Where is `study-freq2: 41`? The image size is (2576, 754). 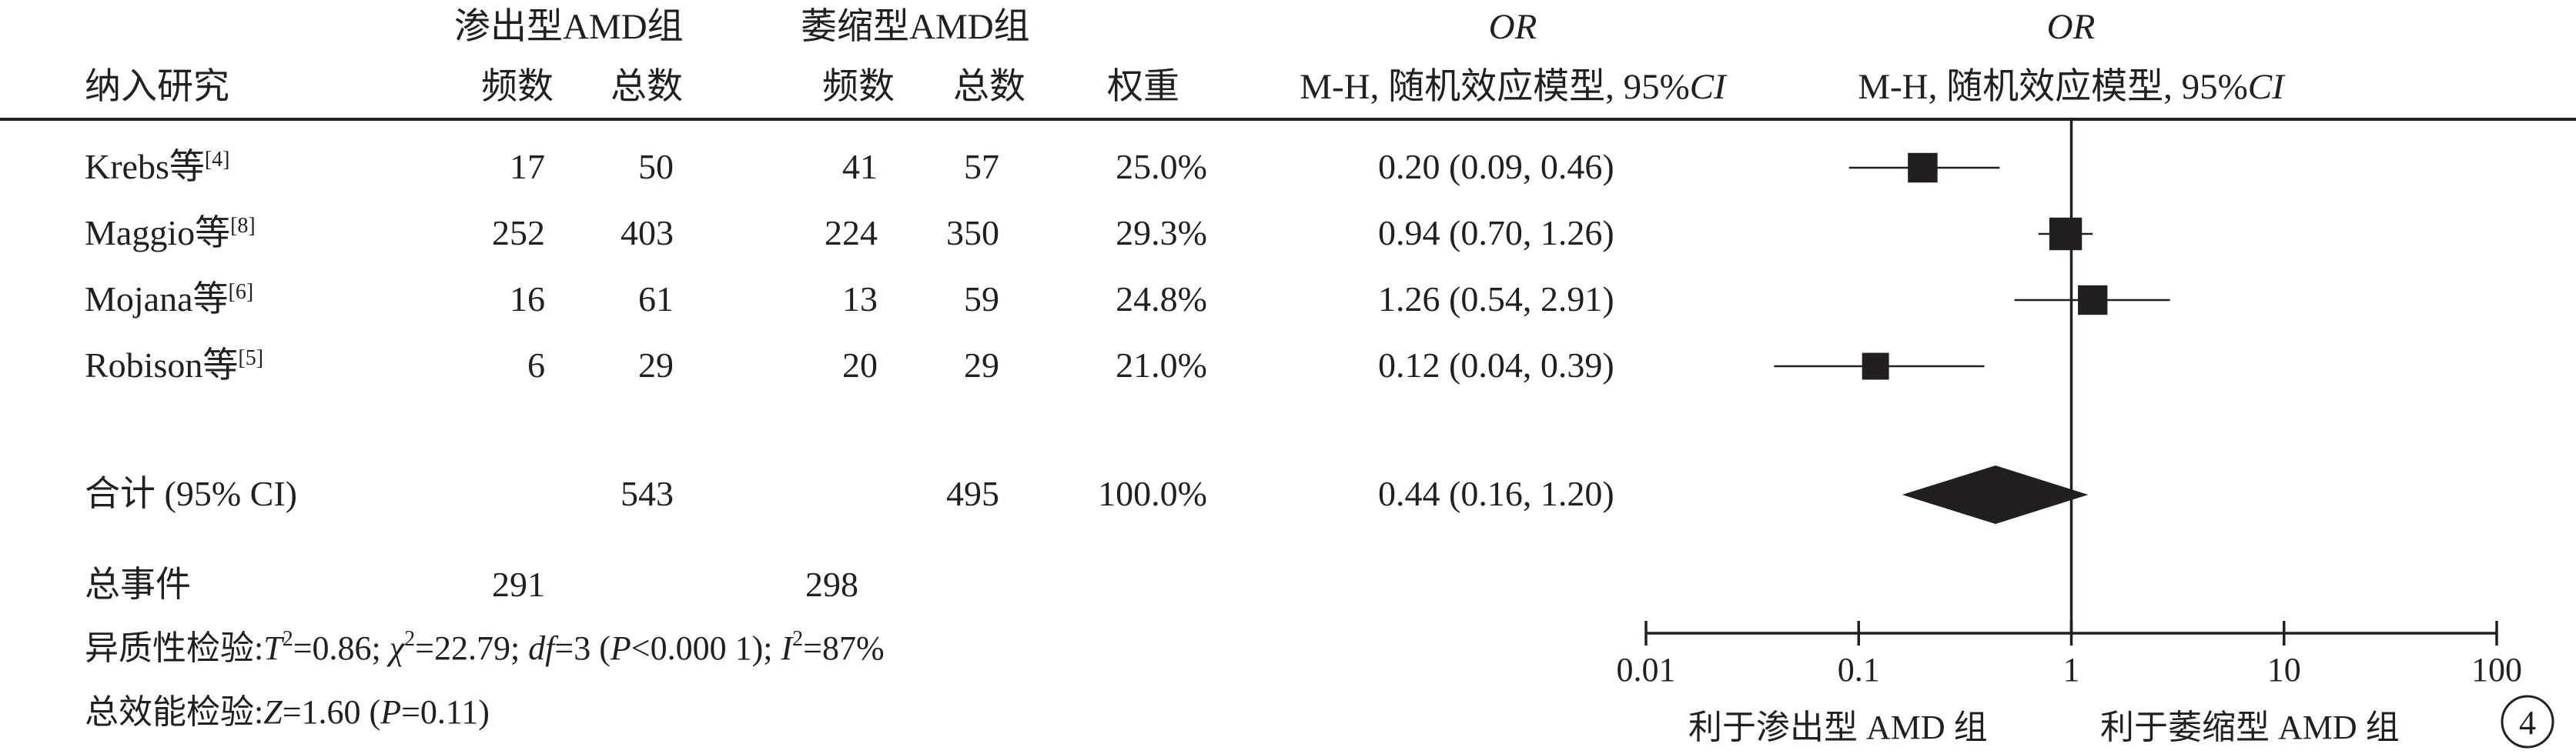 study-freq2: 41 is located at coordinates (860, 166).